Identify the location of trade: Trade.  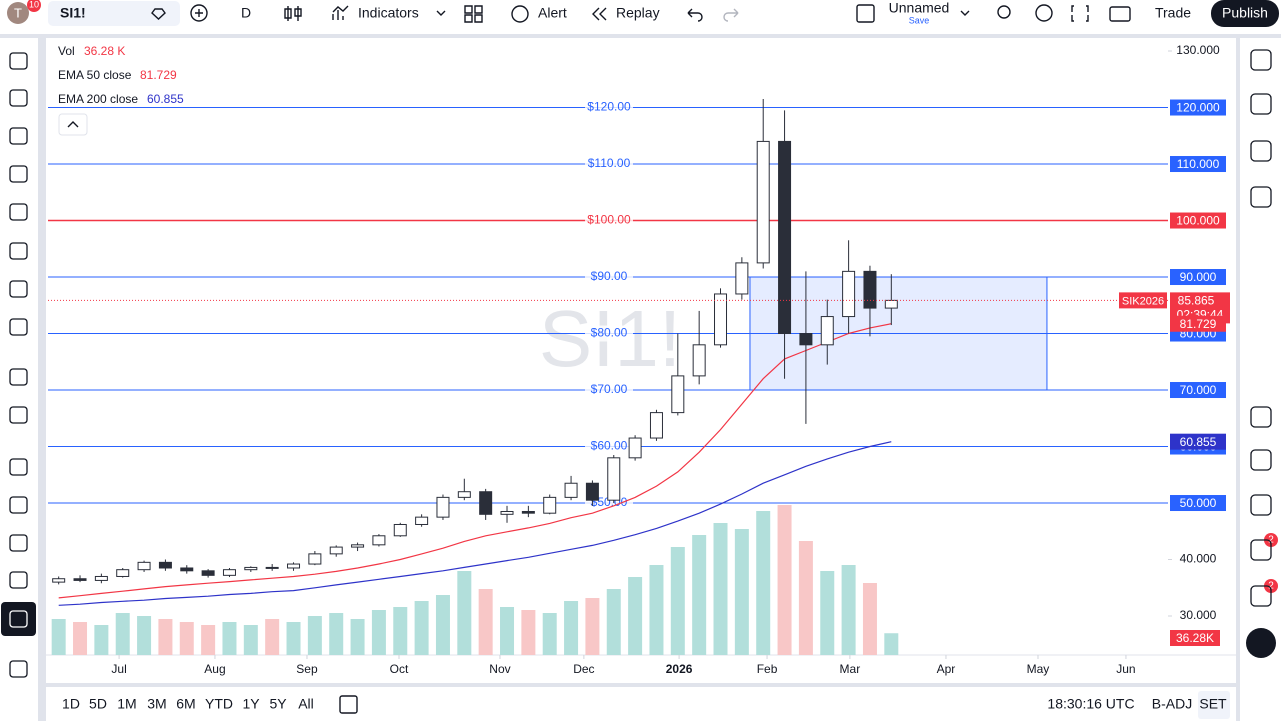
(1173, 13).